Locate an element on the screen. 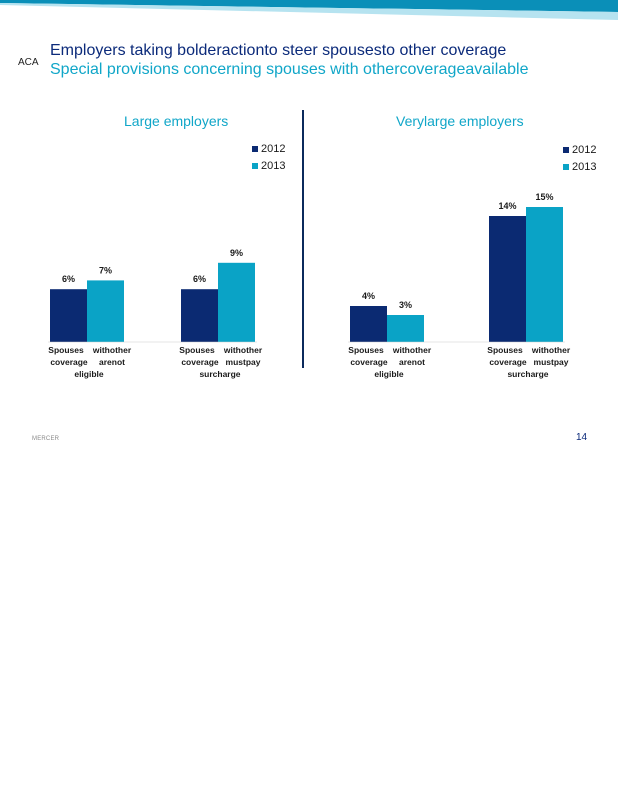 The height and width of the screenshot is (800, 618). panel-divider is located at coordinates (303, 239).